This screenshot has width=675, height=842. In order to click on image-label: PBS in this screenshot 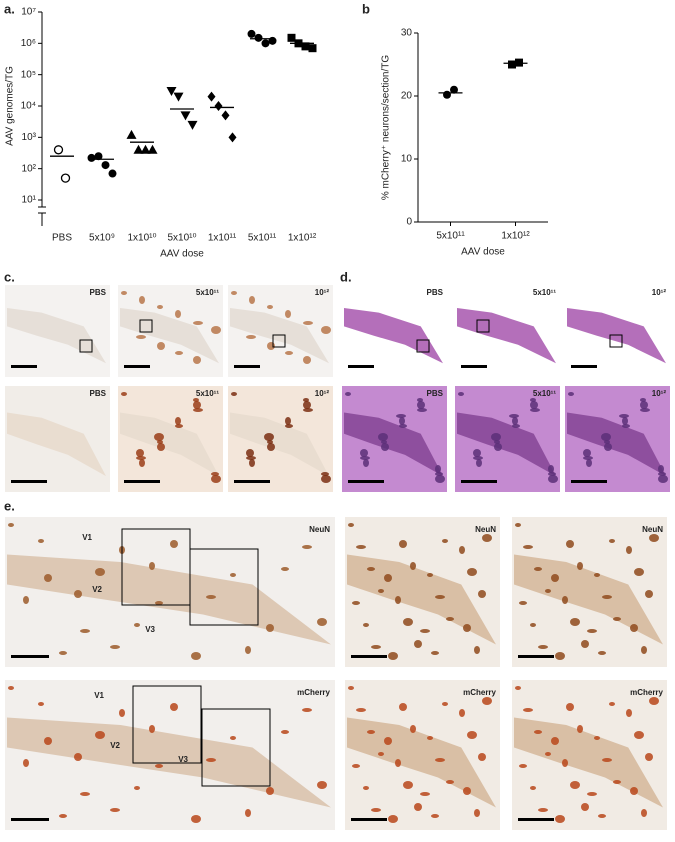, I will do `click(435, 292)`.